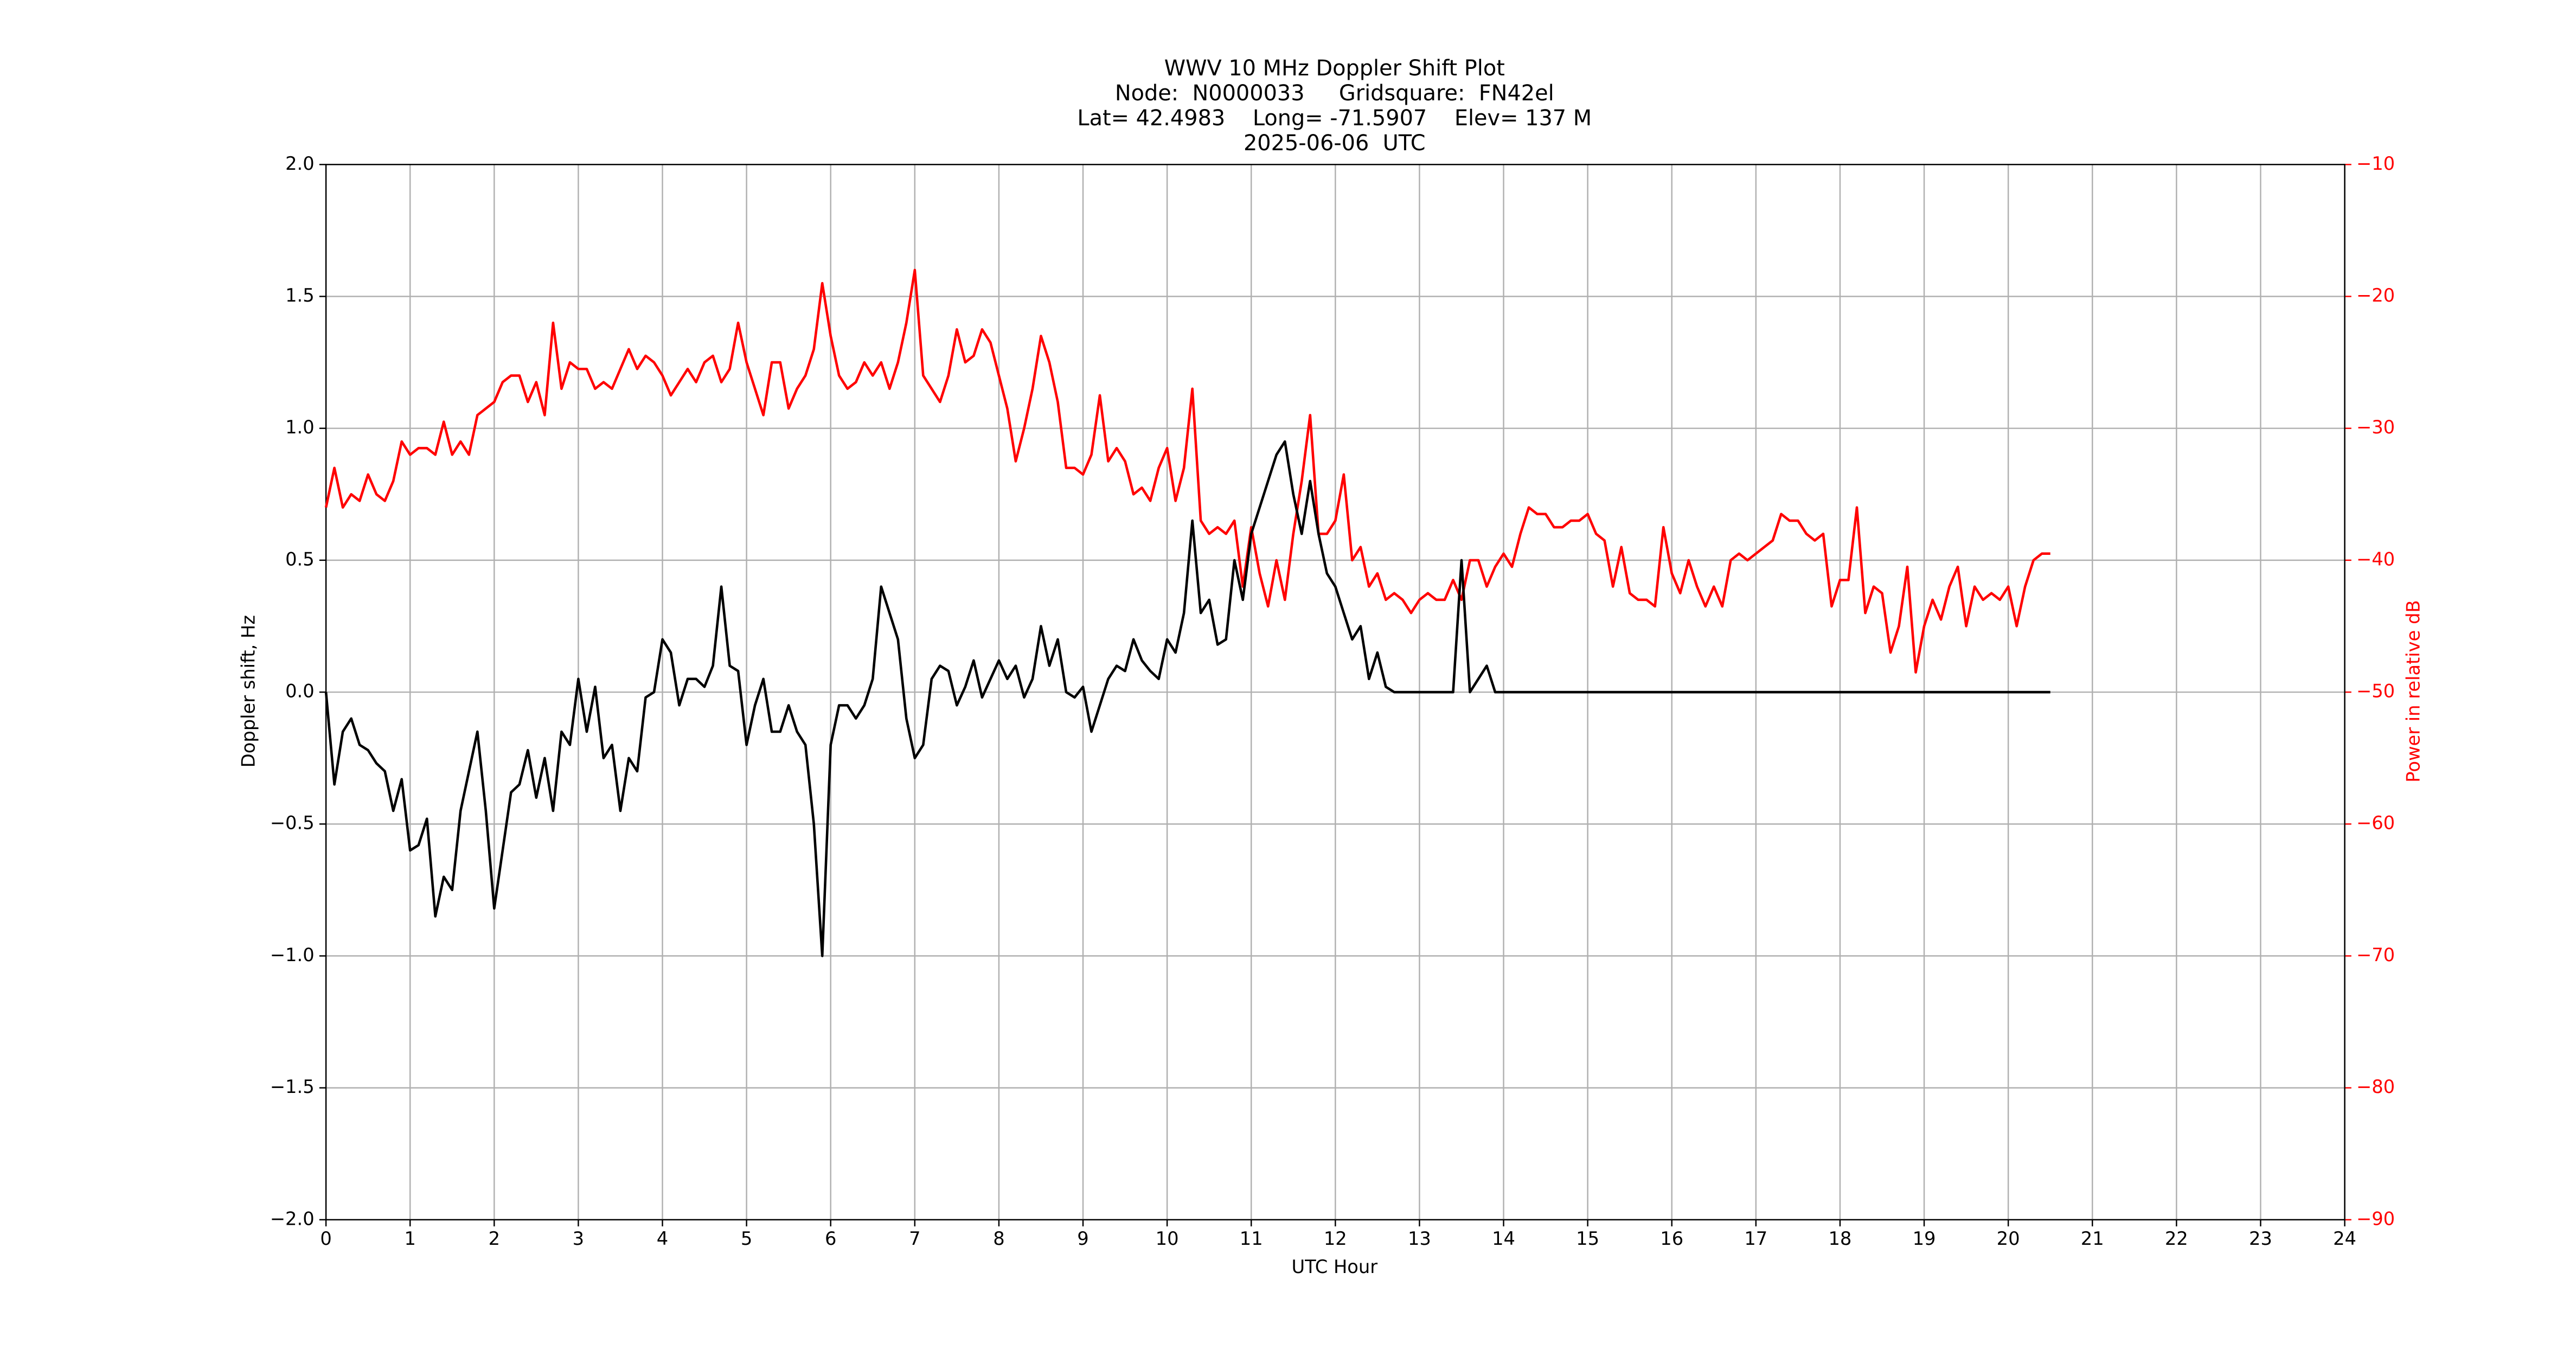 The width and height of the screenshot is (2576, 1356). I want to click on x-tick-label: 1, so click(409, 1238).